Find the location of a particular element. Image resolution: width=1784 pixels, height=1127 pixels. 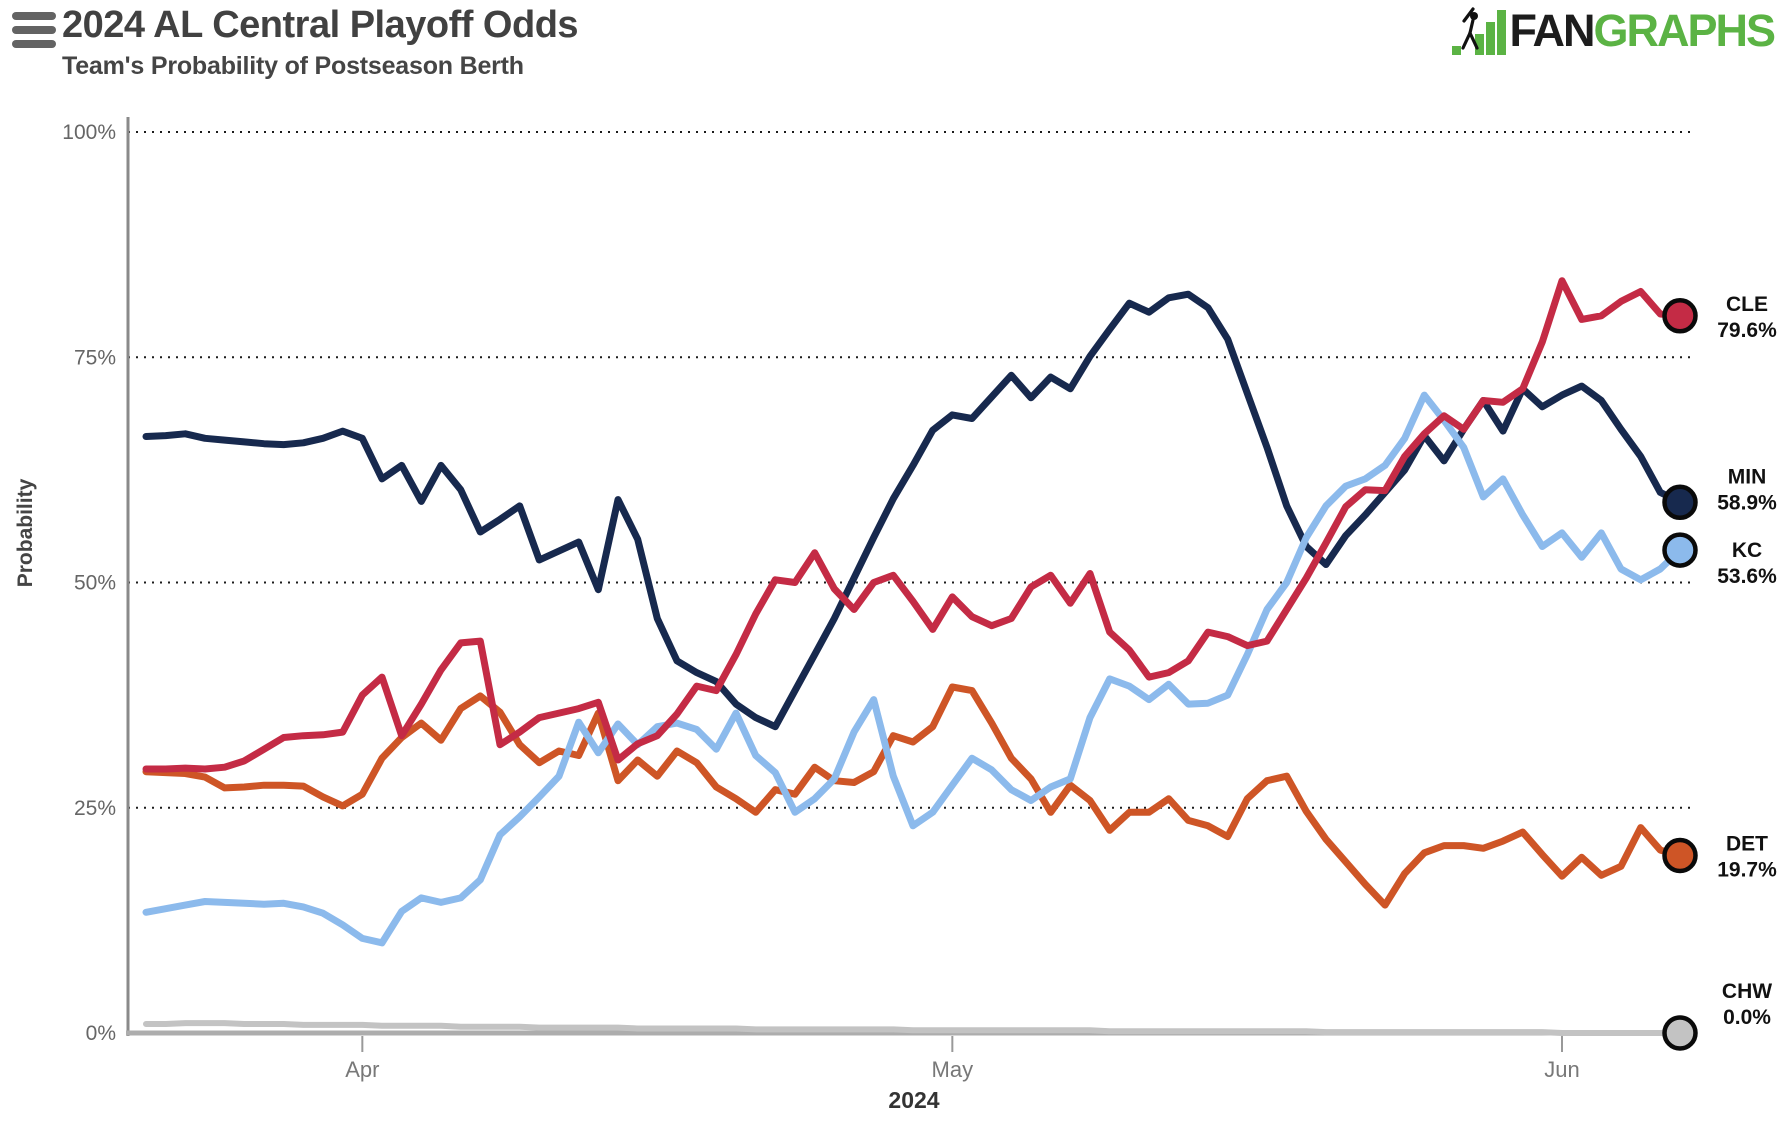

ytick-label-50: 50% is located at coordinates (95, 583).